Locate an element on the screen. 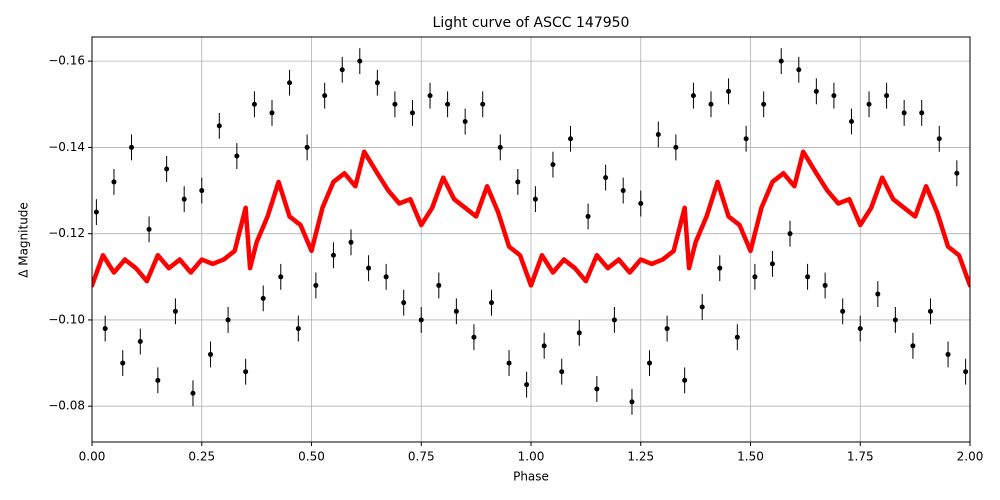  x-tick-label: 0.75 is located at coordinates (421, 457).